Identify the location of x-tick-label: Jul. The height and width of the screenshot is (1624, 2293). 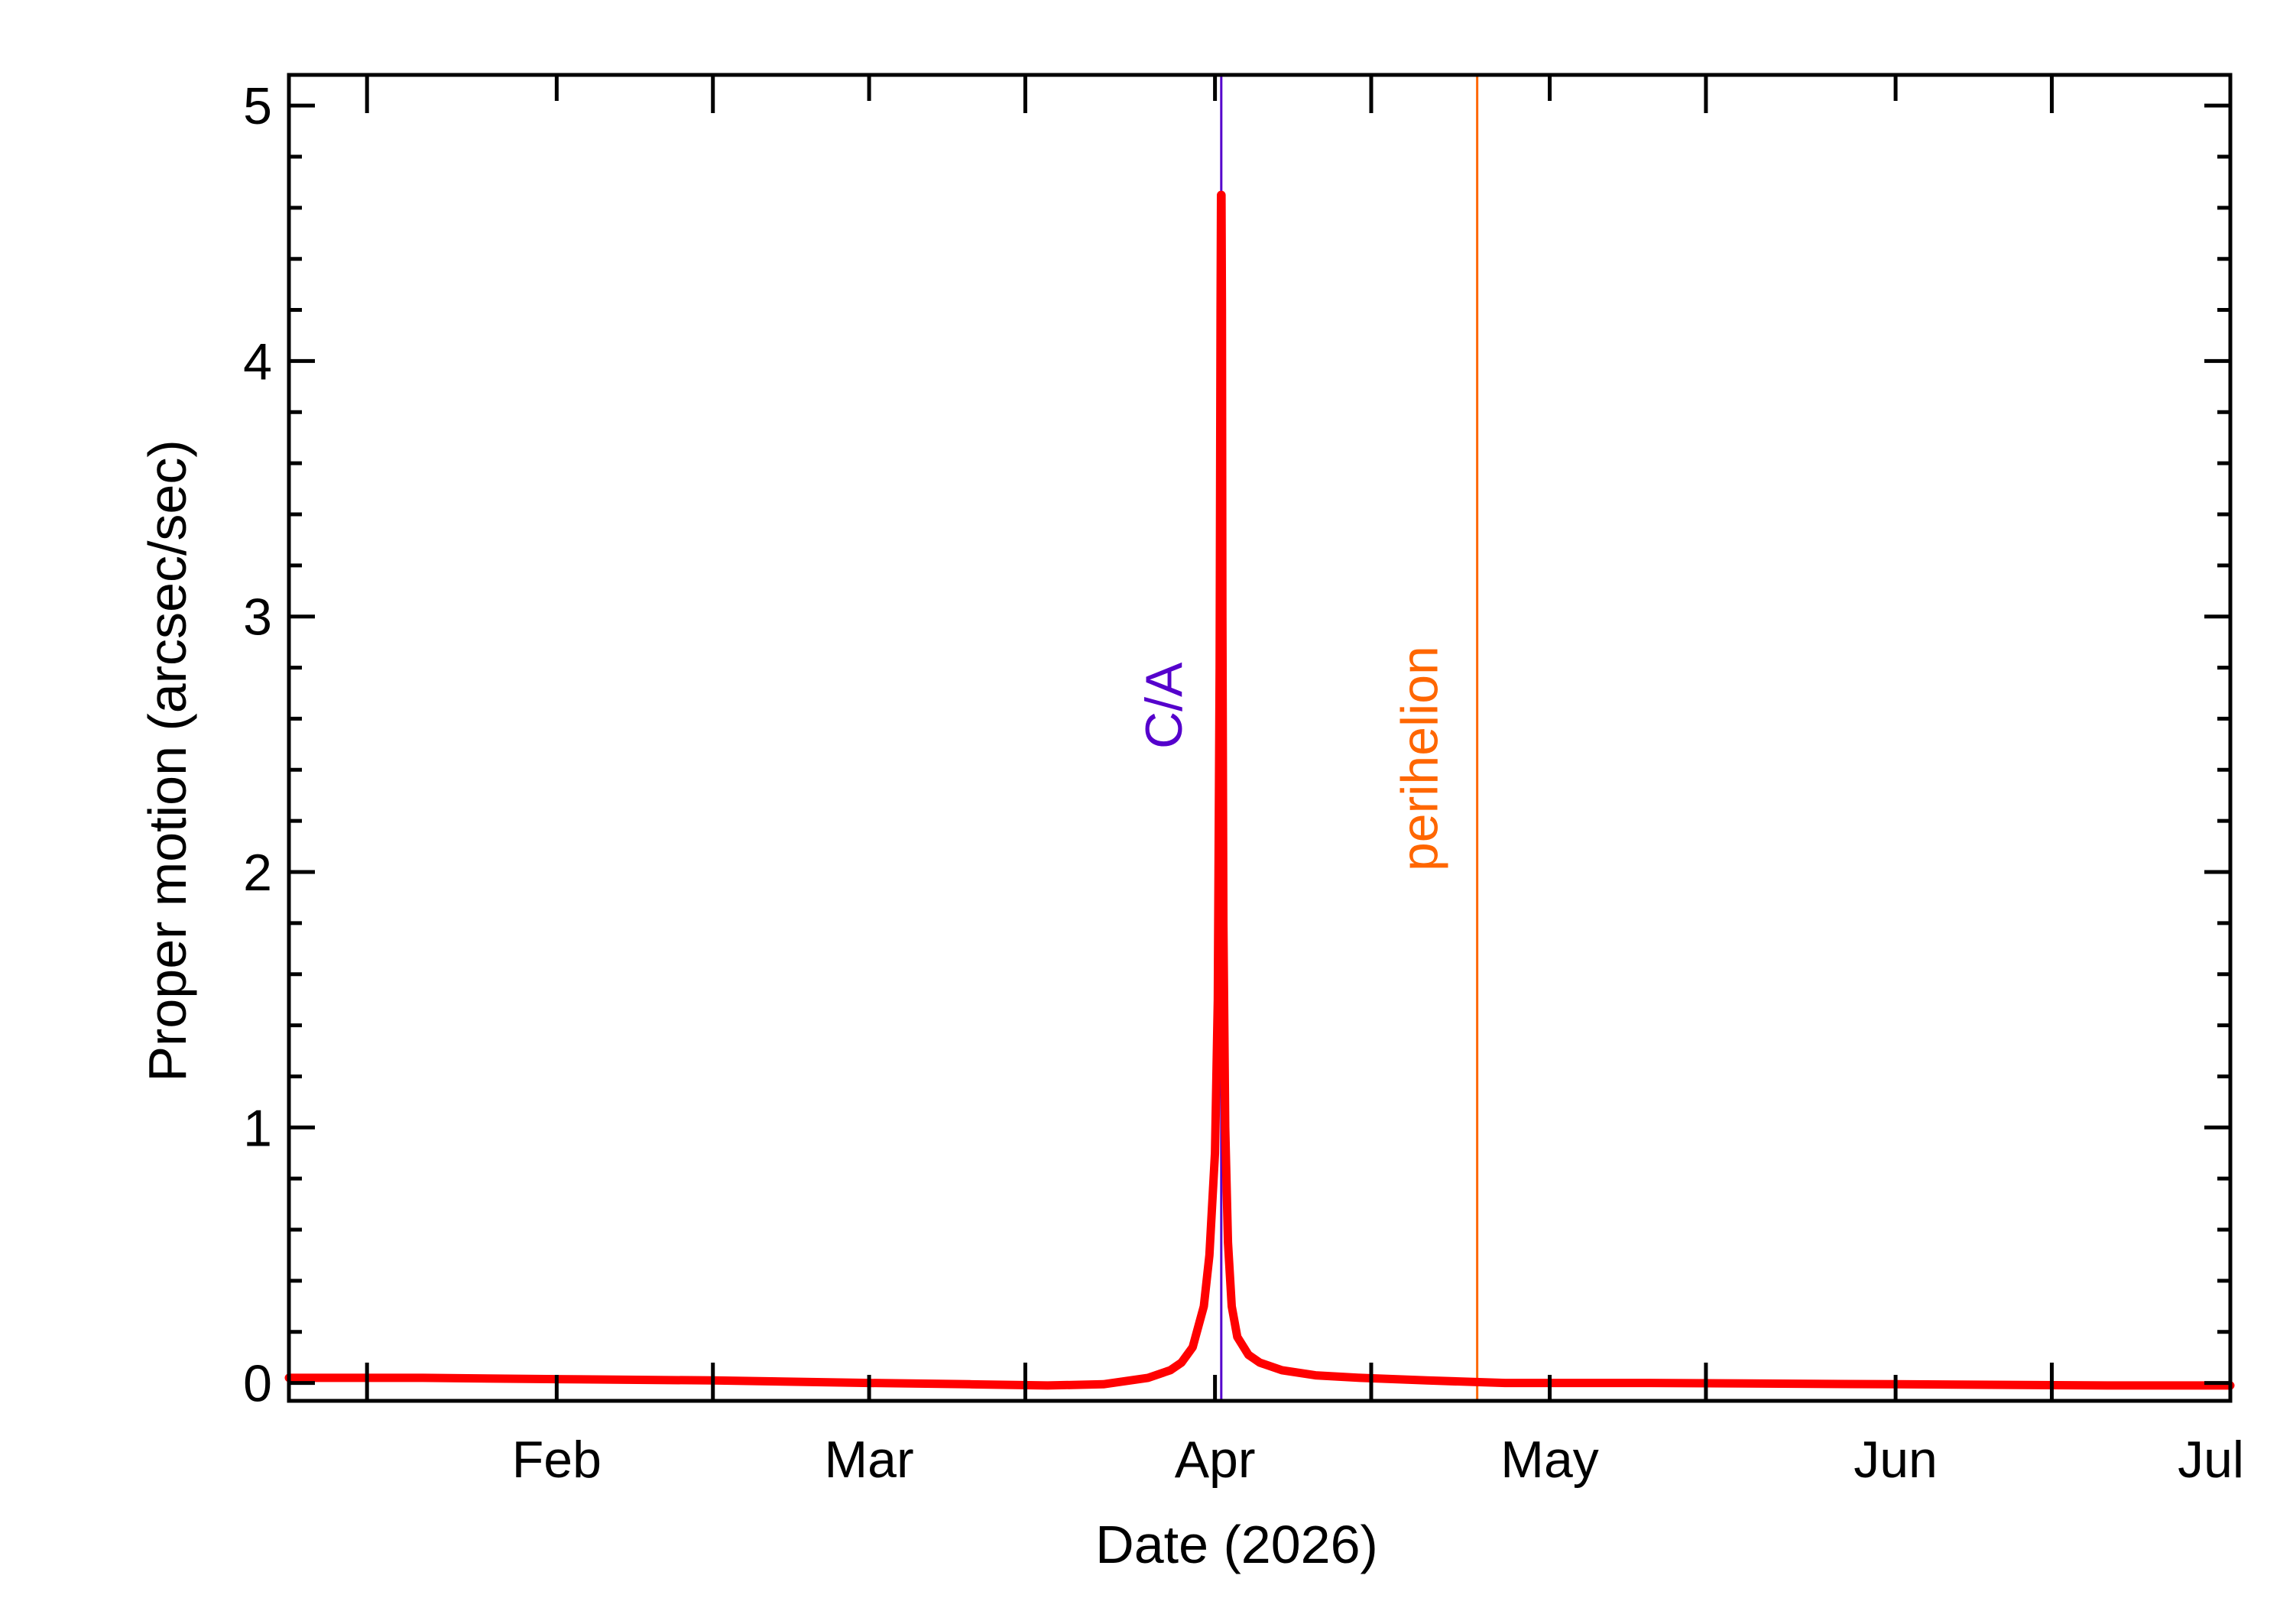
(2211, 1460).